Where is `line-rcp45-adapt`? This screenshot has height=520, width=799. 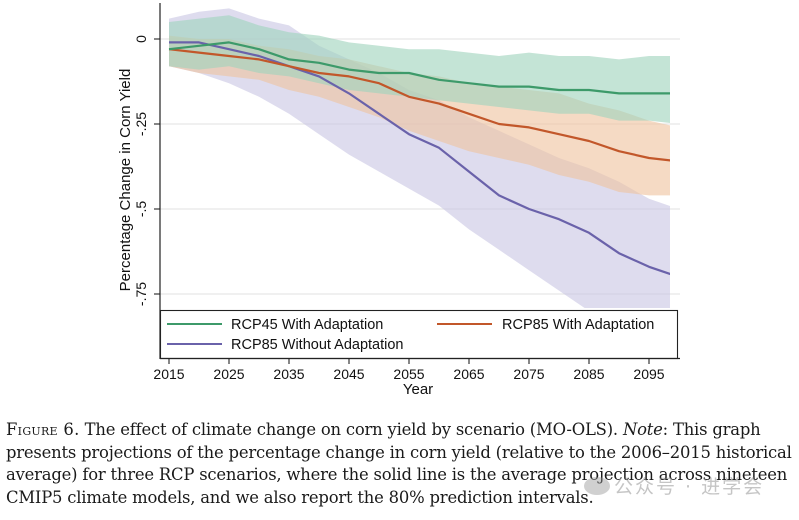 line-rcp45-adapt is located at coordinates (419, 68).